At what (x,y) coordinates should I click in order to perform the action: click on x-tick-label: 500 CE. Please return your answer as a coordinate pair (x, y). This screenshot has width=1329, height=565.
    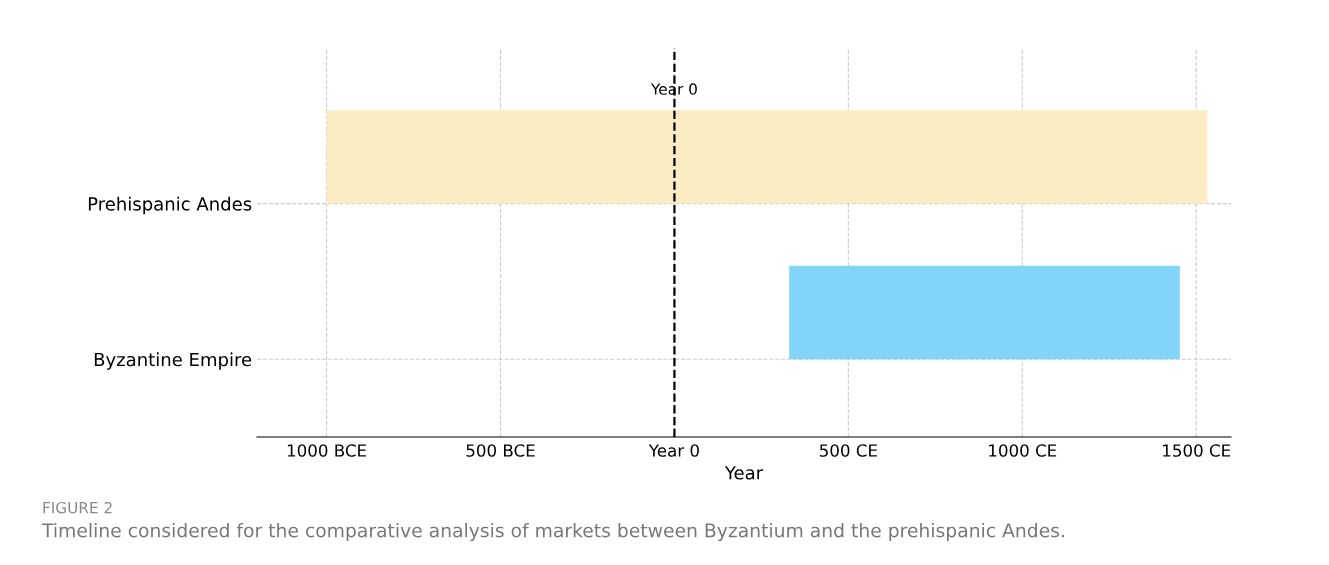
    Looking at the image, I should click on (848, 450).